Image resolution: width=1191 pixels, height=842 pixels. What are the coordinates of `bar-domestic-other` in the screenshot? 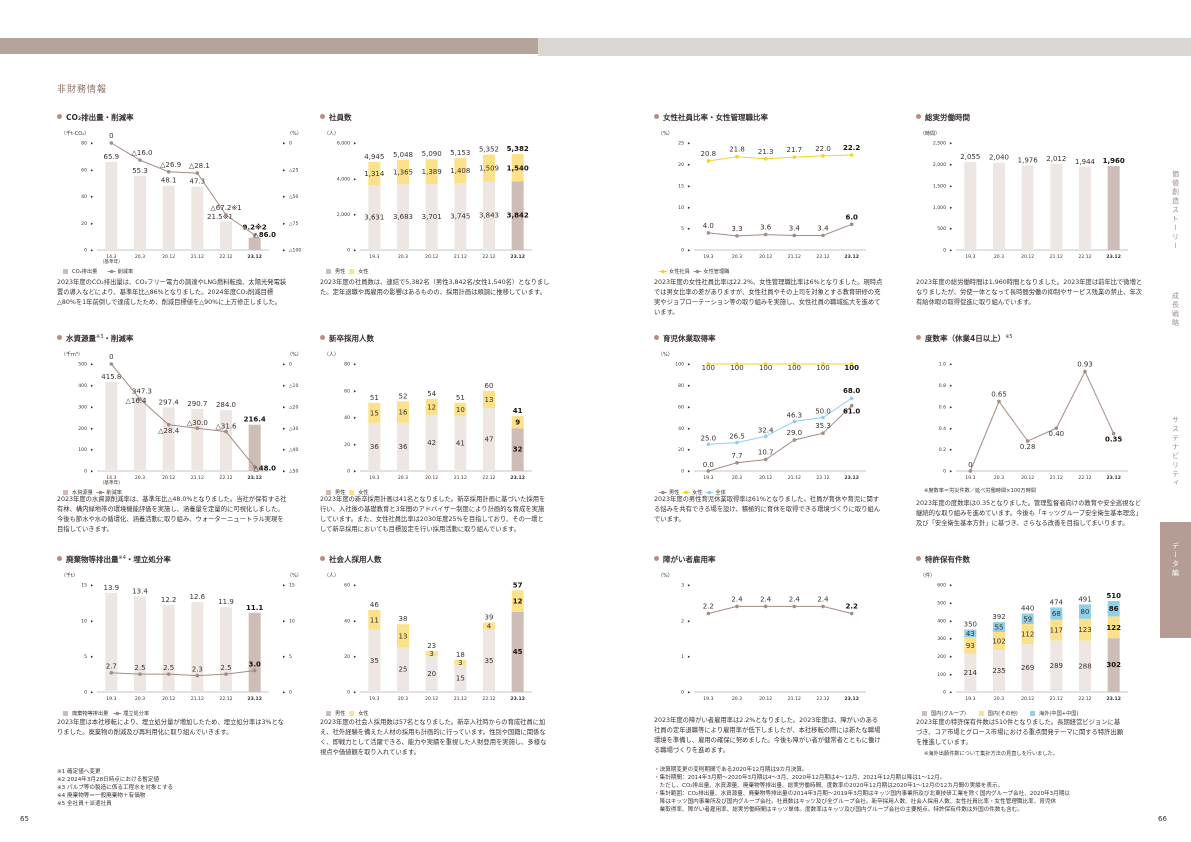 It's located at (1113, 627).